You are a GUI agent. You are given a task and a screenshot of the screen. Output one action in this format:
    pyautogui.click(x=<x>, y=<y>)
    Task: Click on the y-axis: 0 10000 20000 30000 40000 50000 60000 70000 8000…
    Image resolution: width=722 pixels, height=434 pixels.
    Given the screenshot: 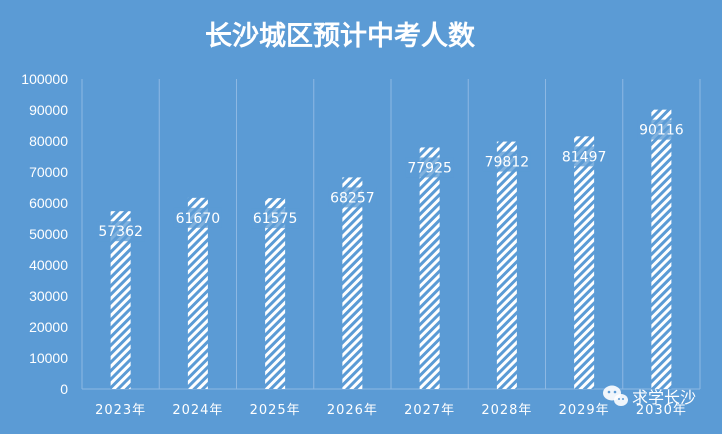 What is the action you would take?
    pyautogui.click(x=44, y=234)
    